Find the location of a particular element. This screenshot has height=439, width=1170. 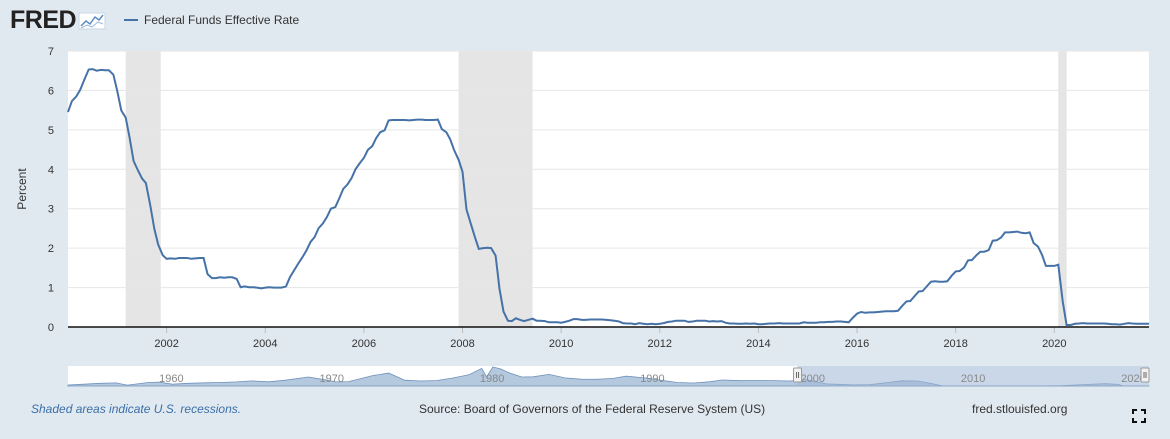

legend-swatch is located at coordinates (131, 20).